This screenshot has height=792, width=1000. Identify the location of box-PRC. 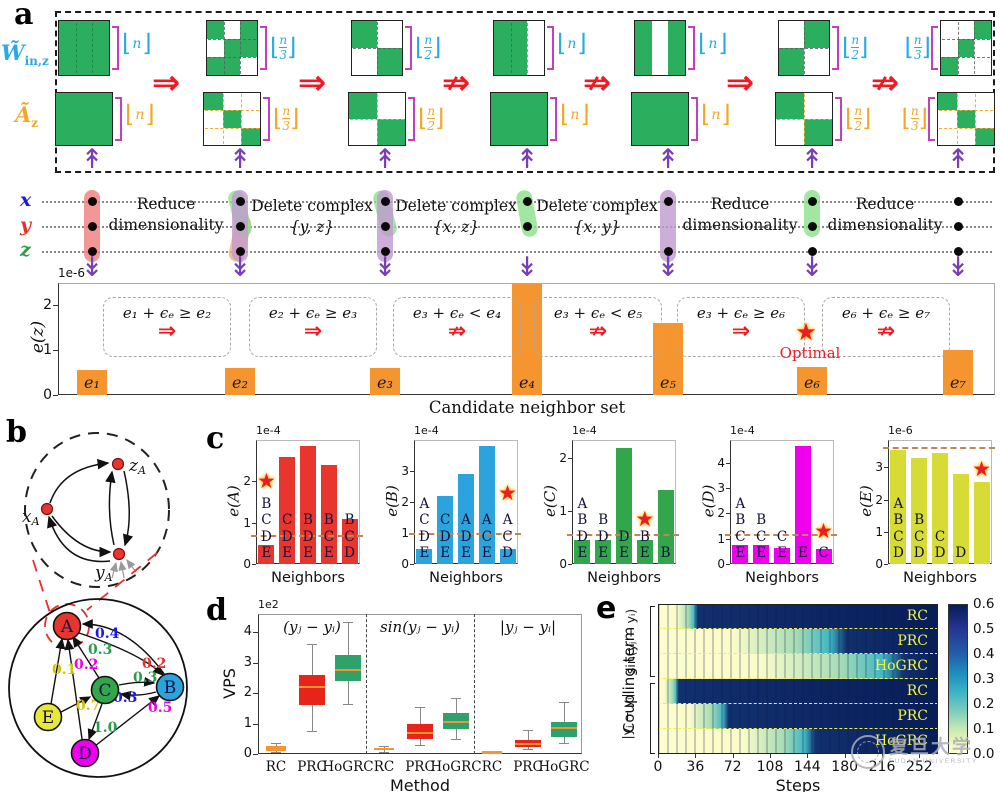
(420, 731).